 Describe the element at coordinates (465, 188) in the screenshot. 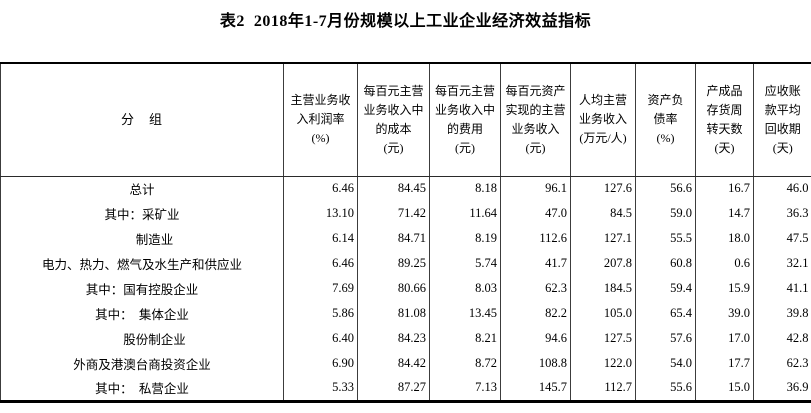

I see `value-cell: 8.18` at that location.